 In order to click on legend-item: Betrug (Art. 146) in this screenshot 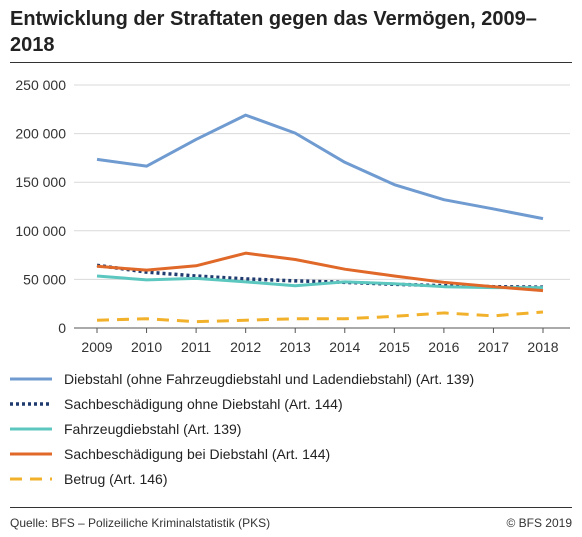, I will do `click(290, 478)`.